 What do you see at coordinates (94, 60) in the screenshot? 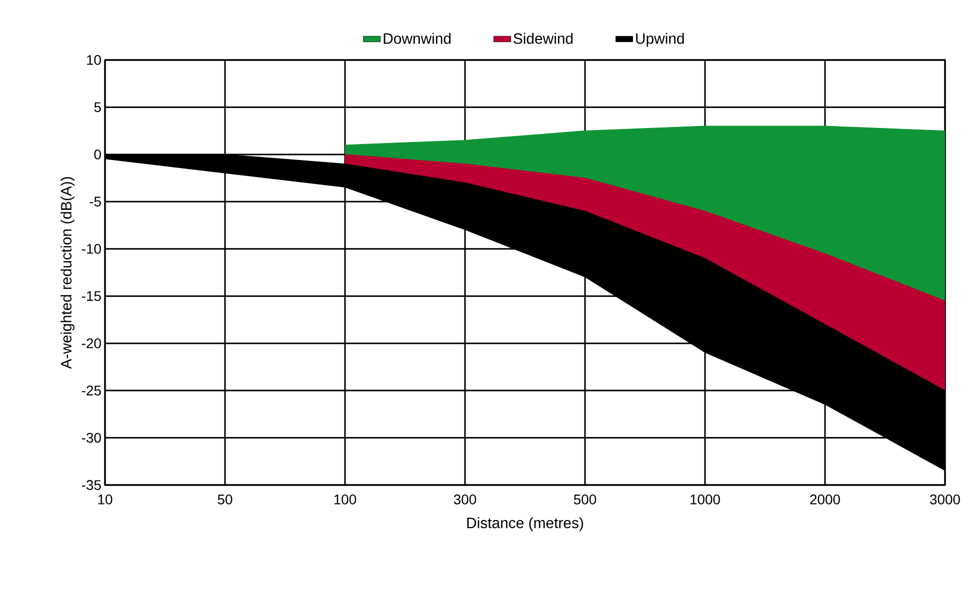
I see `y-tick-label: 10` at bounding box center [94, 60].